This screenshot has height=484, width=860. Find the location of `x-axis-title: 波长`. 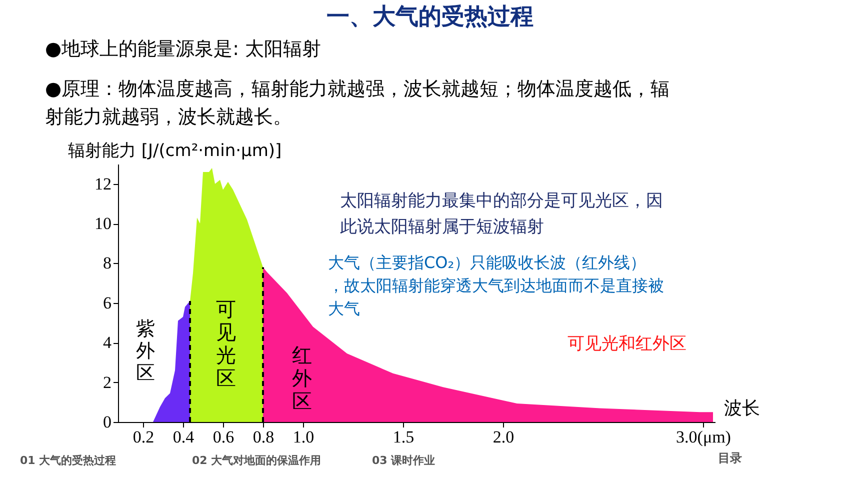

x-axis-title: 波长 is located at coordinates (742, 408).